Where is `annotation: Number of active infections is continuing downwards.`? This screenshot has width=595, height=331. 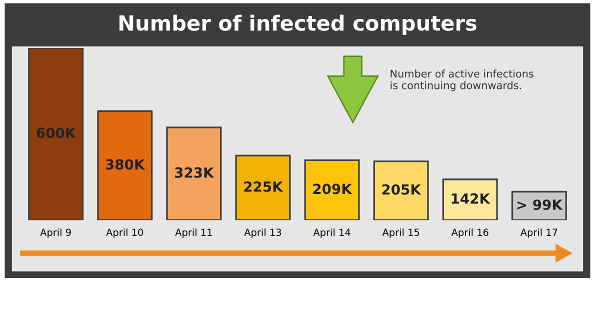 annotation: Number of active infections is continuing downwards. is located at coordinates (462, 81).